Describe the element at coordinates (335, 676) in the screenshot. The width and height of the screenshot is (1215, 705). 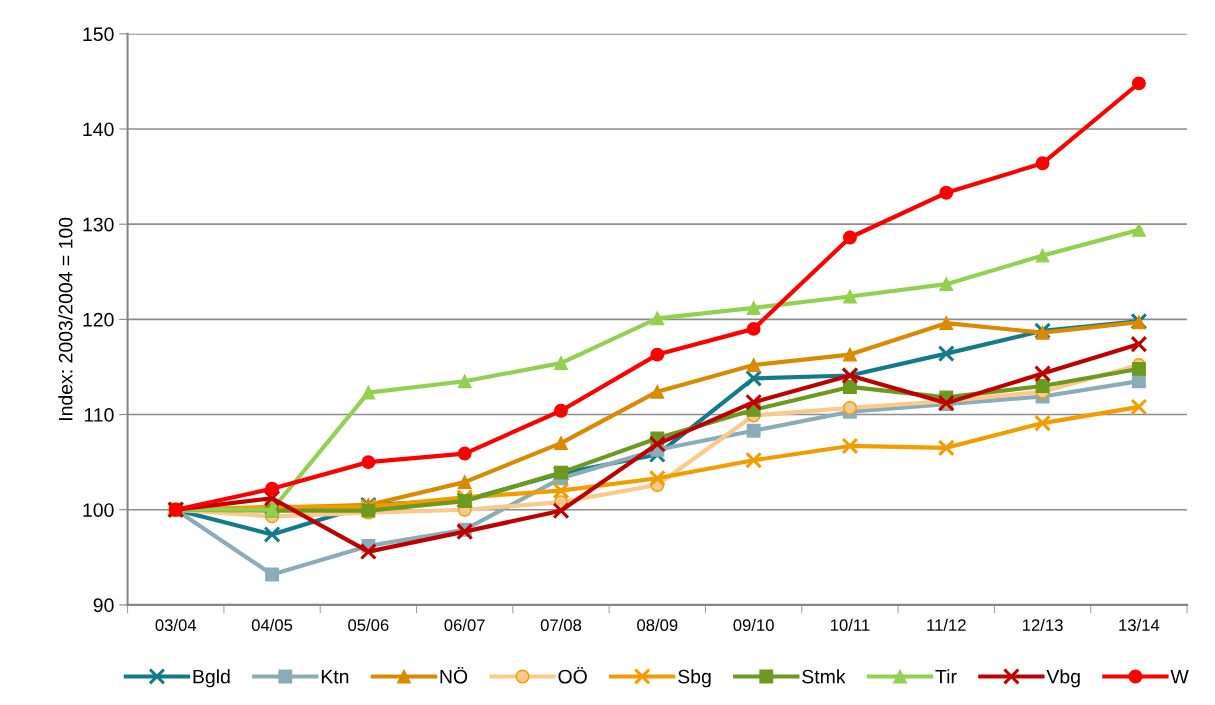
I see `legend-label: Ktn` at that location.